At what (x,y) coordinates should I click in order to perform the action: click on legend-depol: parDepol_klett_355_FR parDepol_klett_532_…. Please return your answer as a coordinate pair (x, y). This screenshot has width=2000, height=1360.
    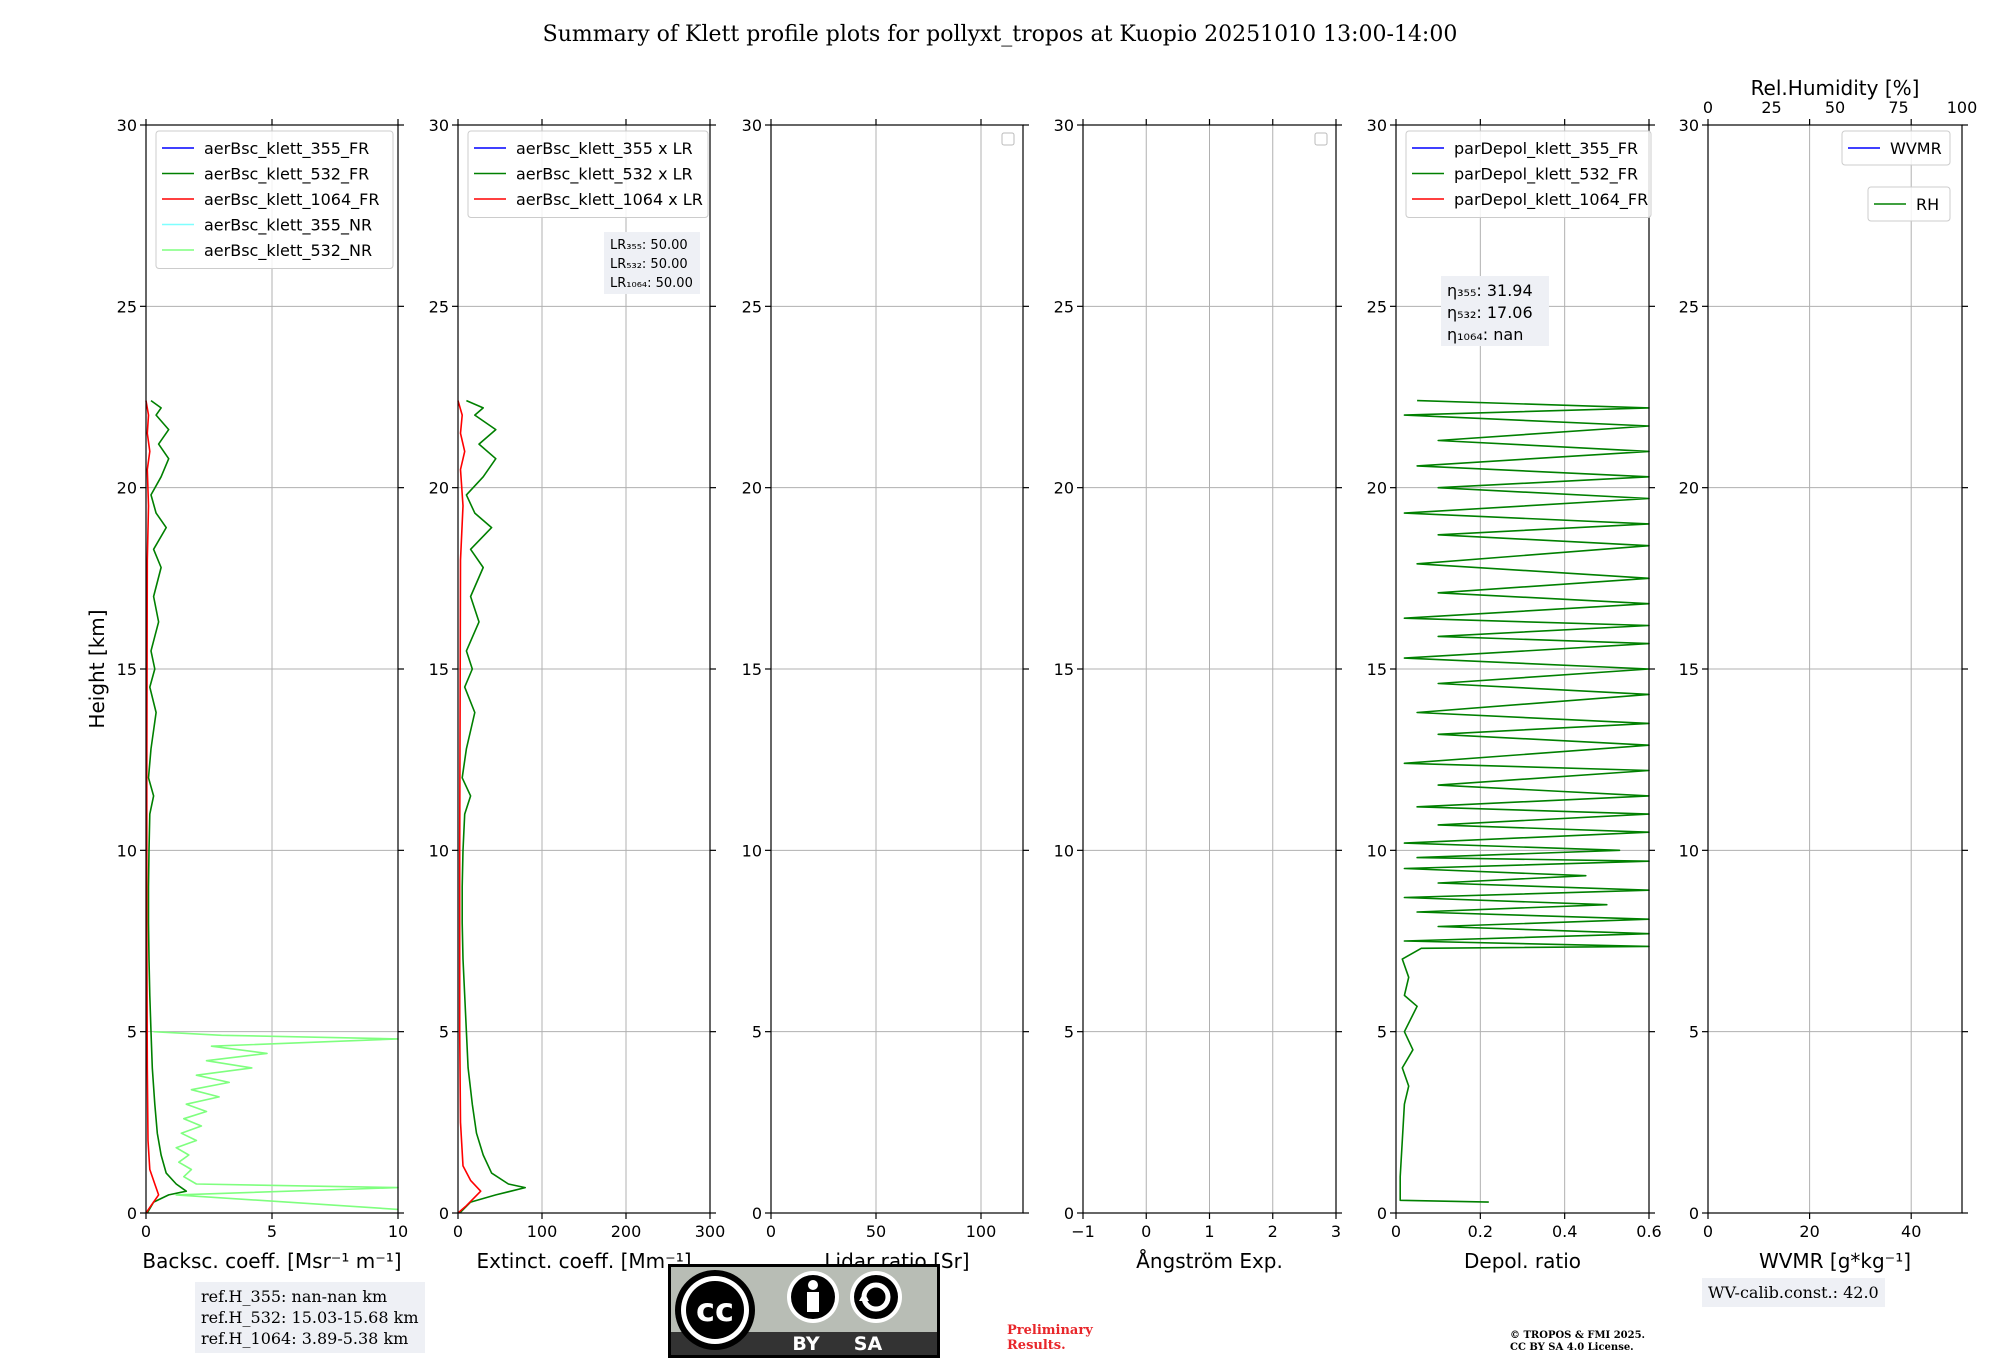
    Looking at the image, I should click on (1528, 174).